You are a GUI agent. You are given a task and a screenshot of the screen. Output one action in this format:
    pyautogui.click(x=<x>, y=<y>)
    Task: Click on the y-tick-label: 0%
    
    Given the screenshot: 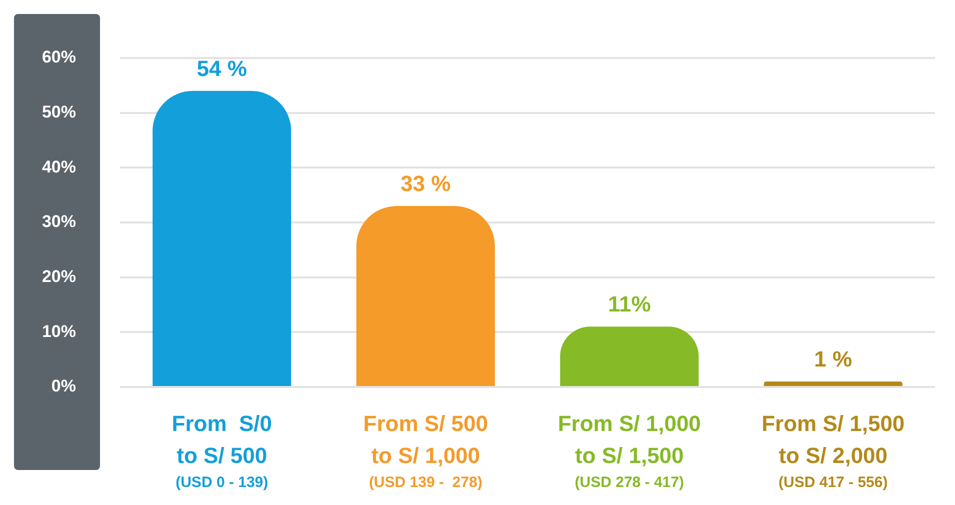 What is the action you would take?
    pyautogui.click(x=63, y=386)
    